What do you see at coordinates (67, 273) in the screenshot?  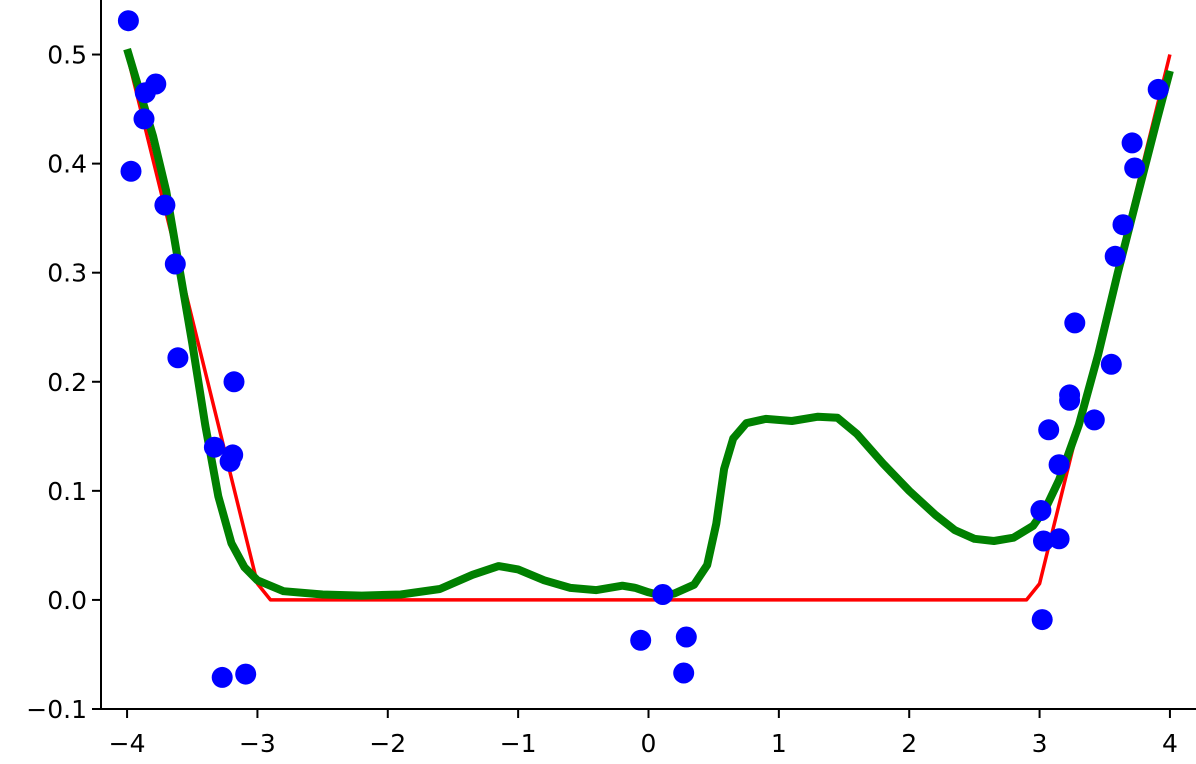 I see `y-tick-label: 0.3` at bounding box center [67, 273].